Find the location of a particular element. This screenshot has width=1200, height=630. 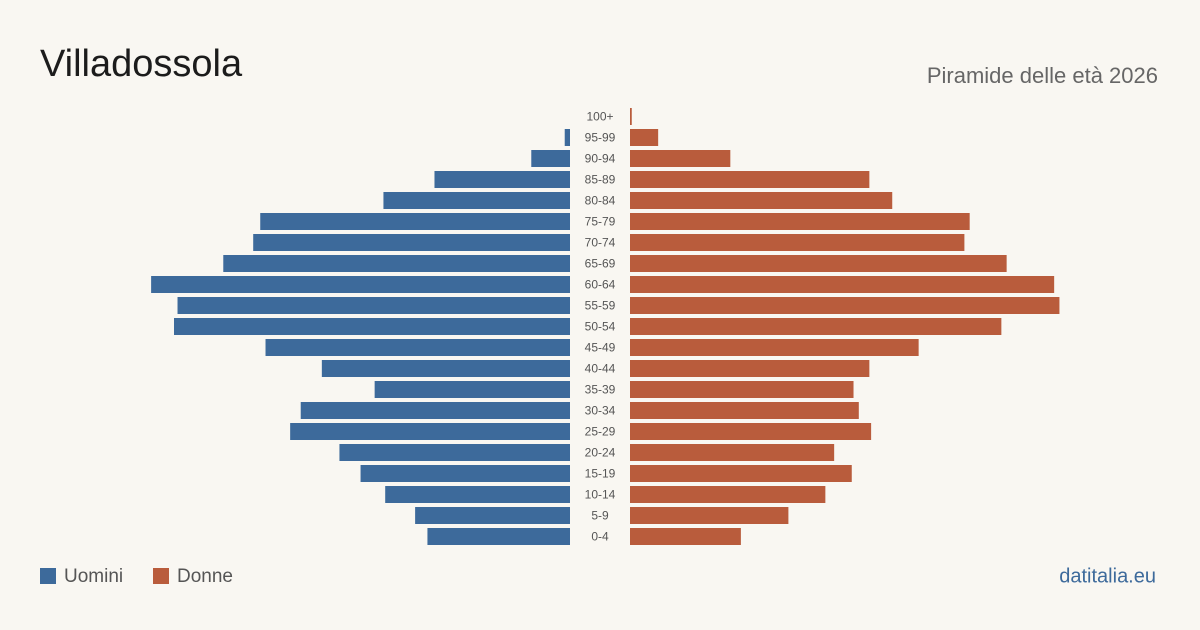

age-label: 35-39 is located at coordinates (600, 390).